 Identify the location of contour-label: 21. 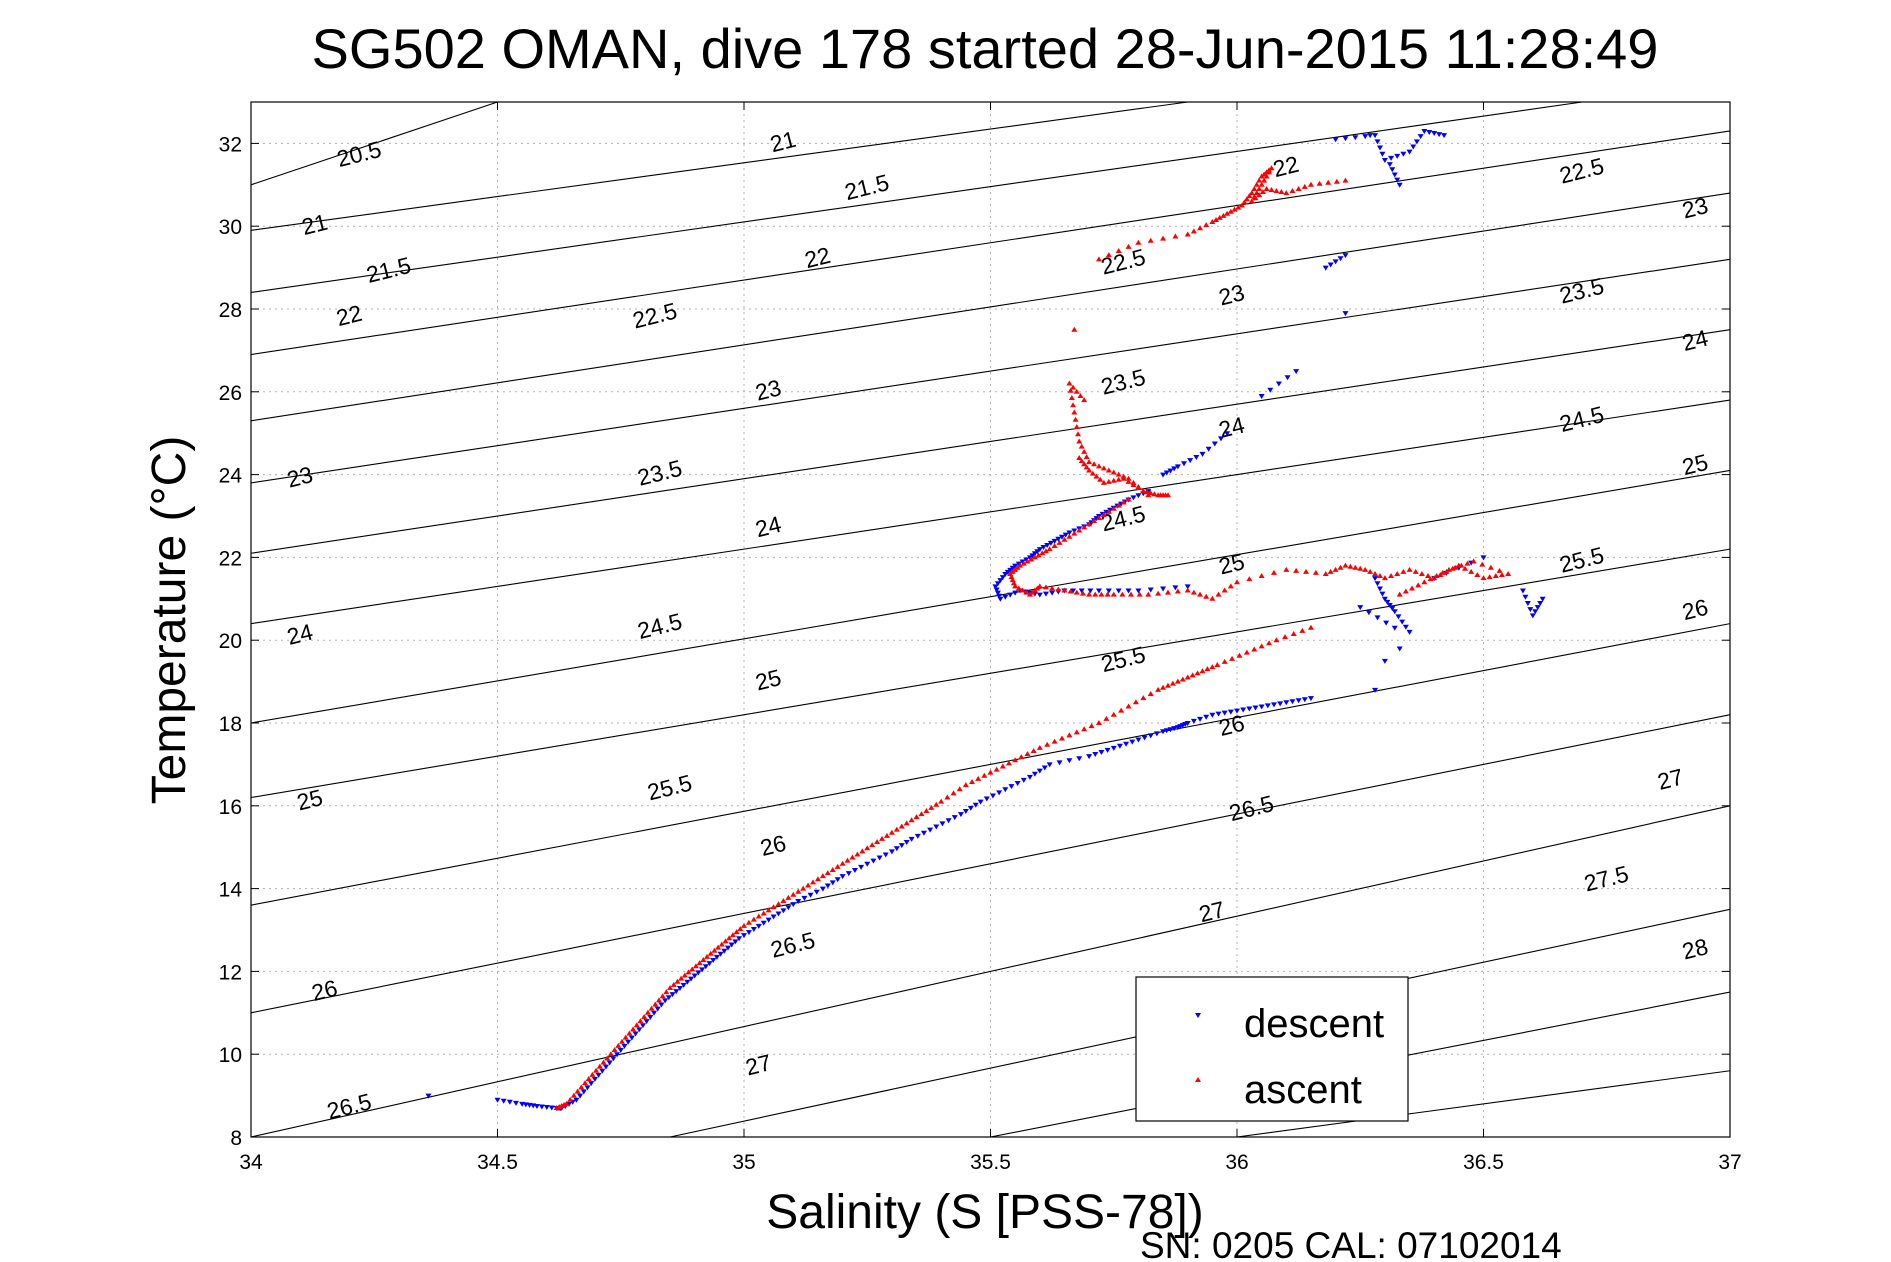
(314, 224).